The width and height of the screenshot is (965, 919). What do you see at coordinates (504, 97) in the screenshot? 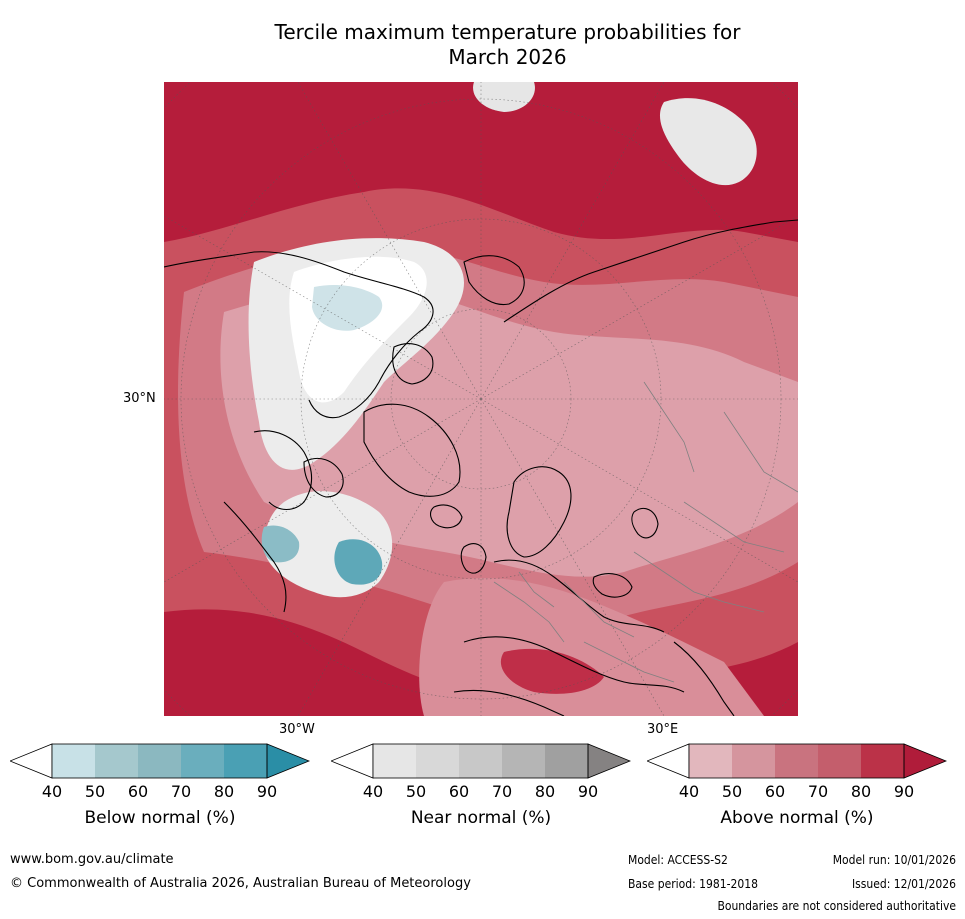
I see `region-near-normal-north` at bounding box center [504, 97].